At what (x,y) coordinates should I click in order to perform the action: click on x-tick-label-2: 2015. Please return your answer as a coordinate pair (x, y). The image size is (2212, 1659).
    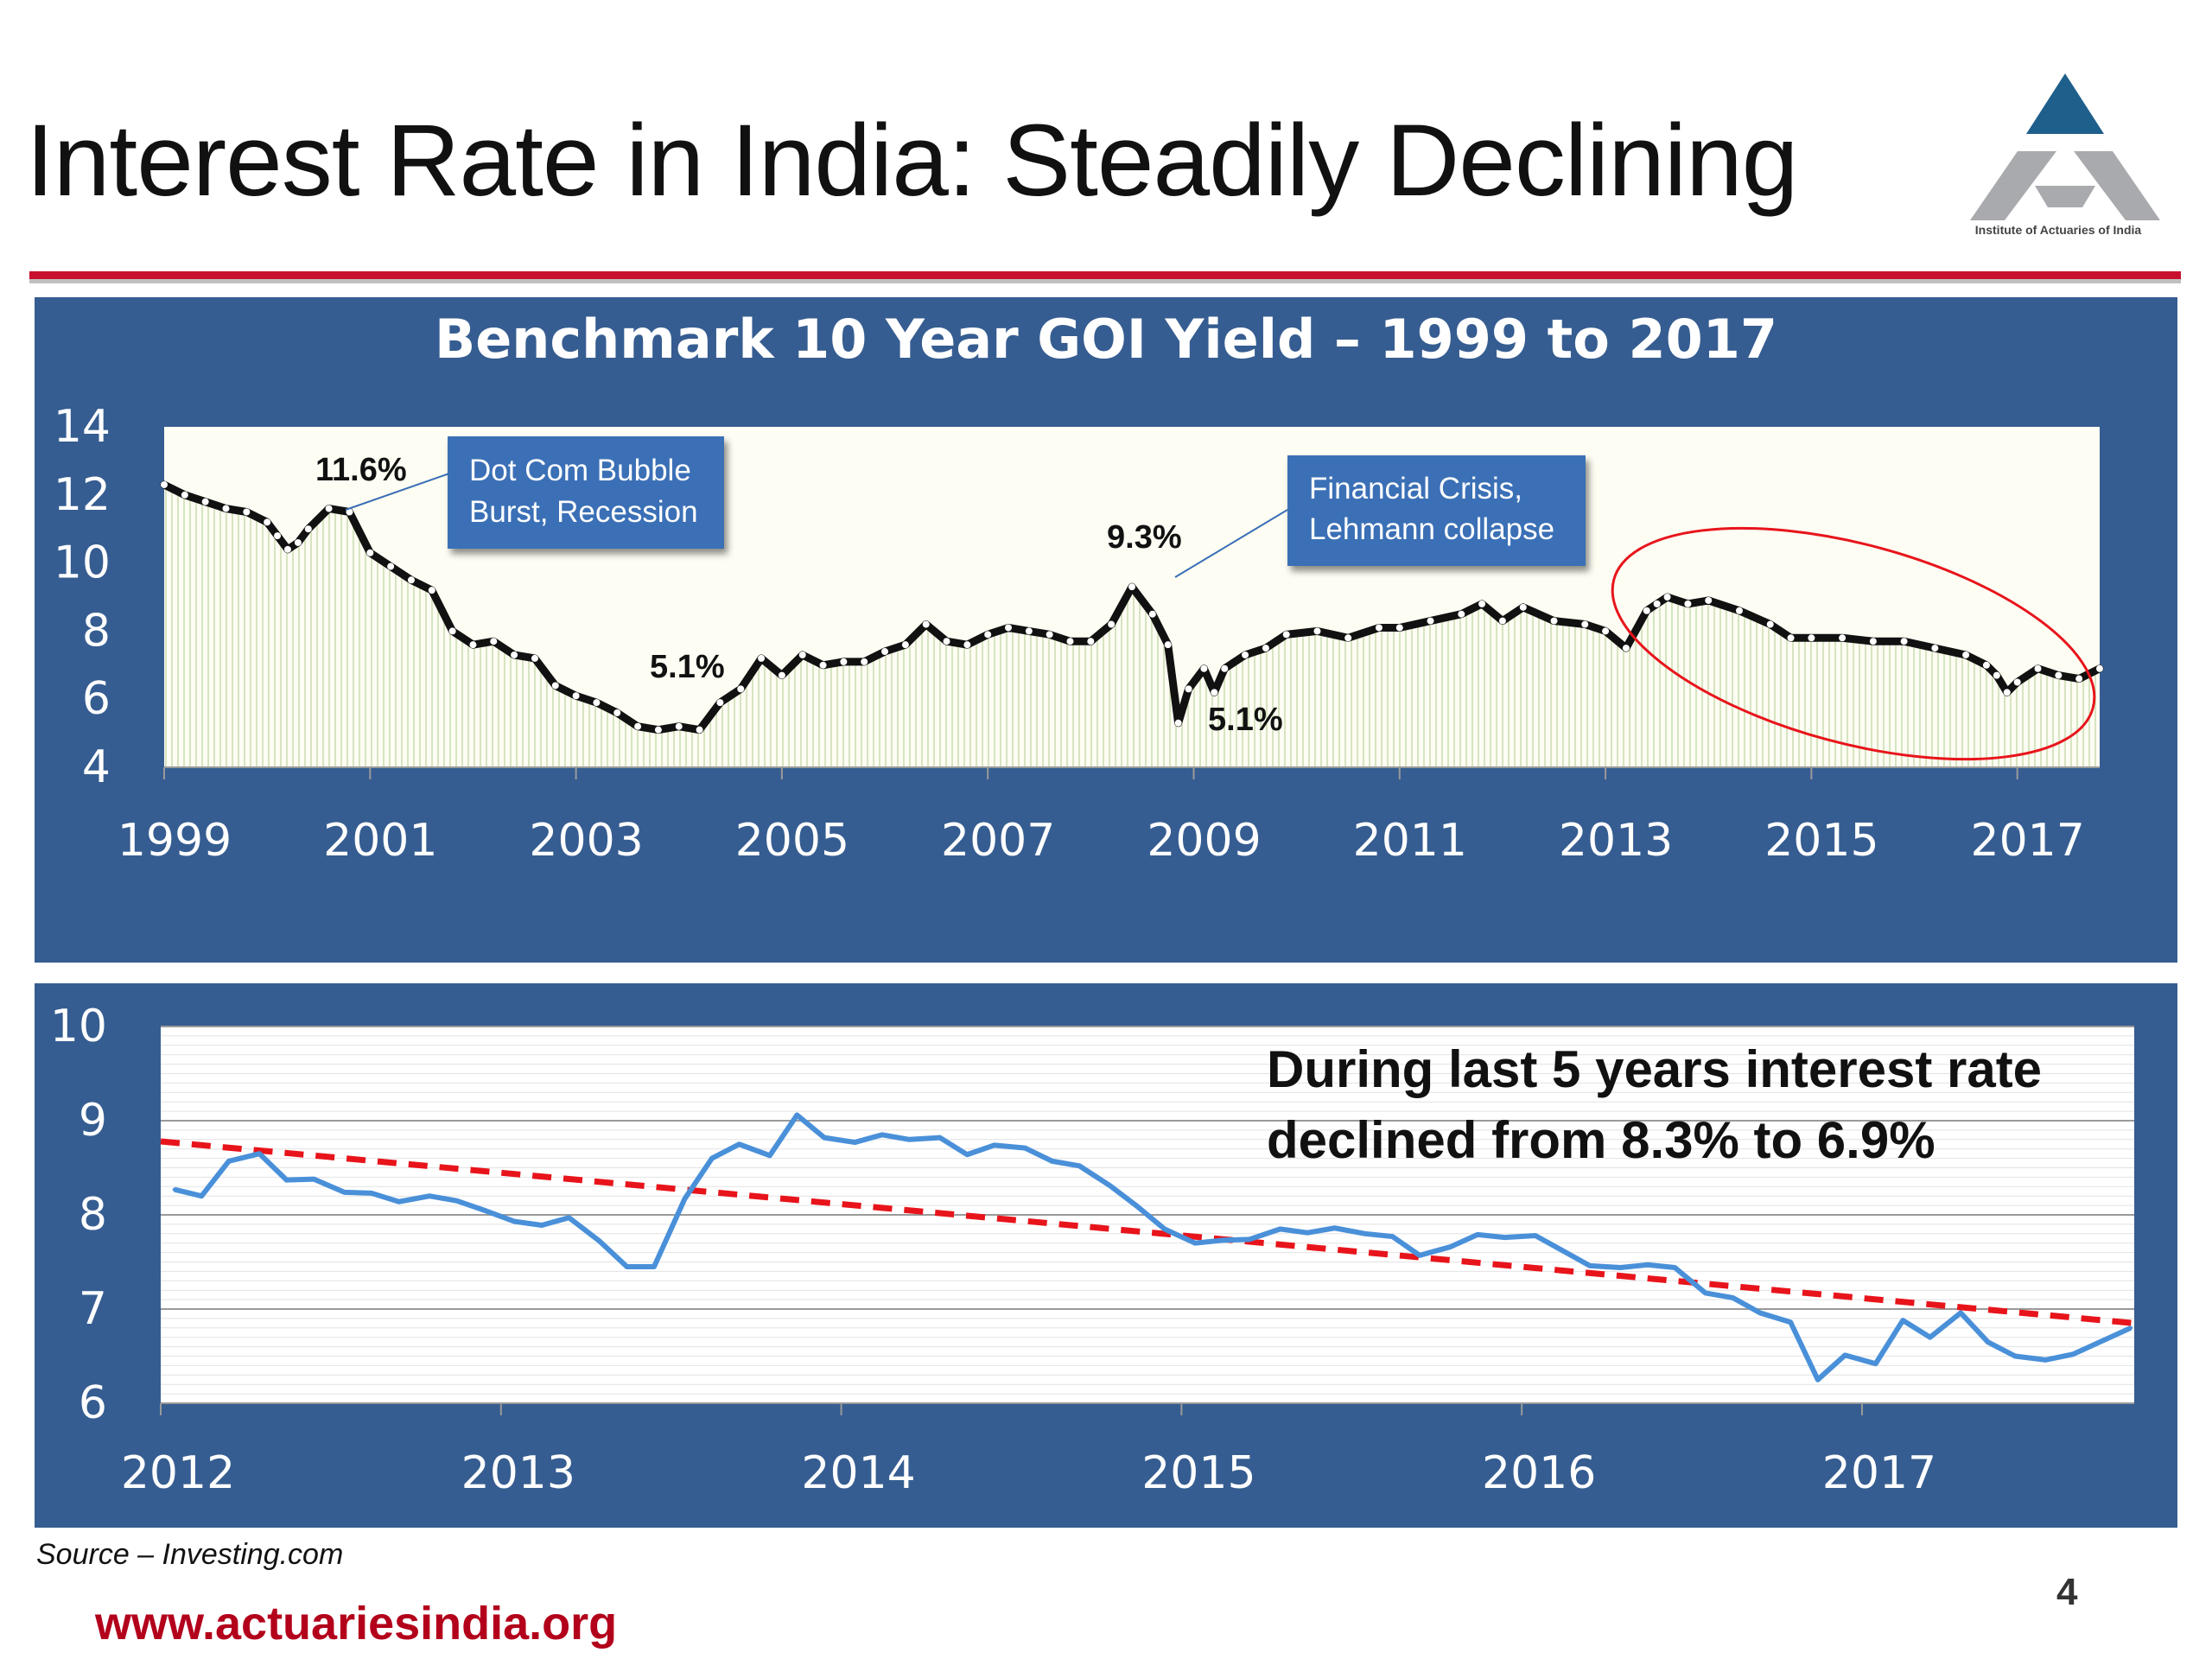
    Looking at the image, I should click on (1198, 1473).